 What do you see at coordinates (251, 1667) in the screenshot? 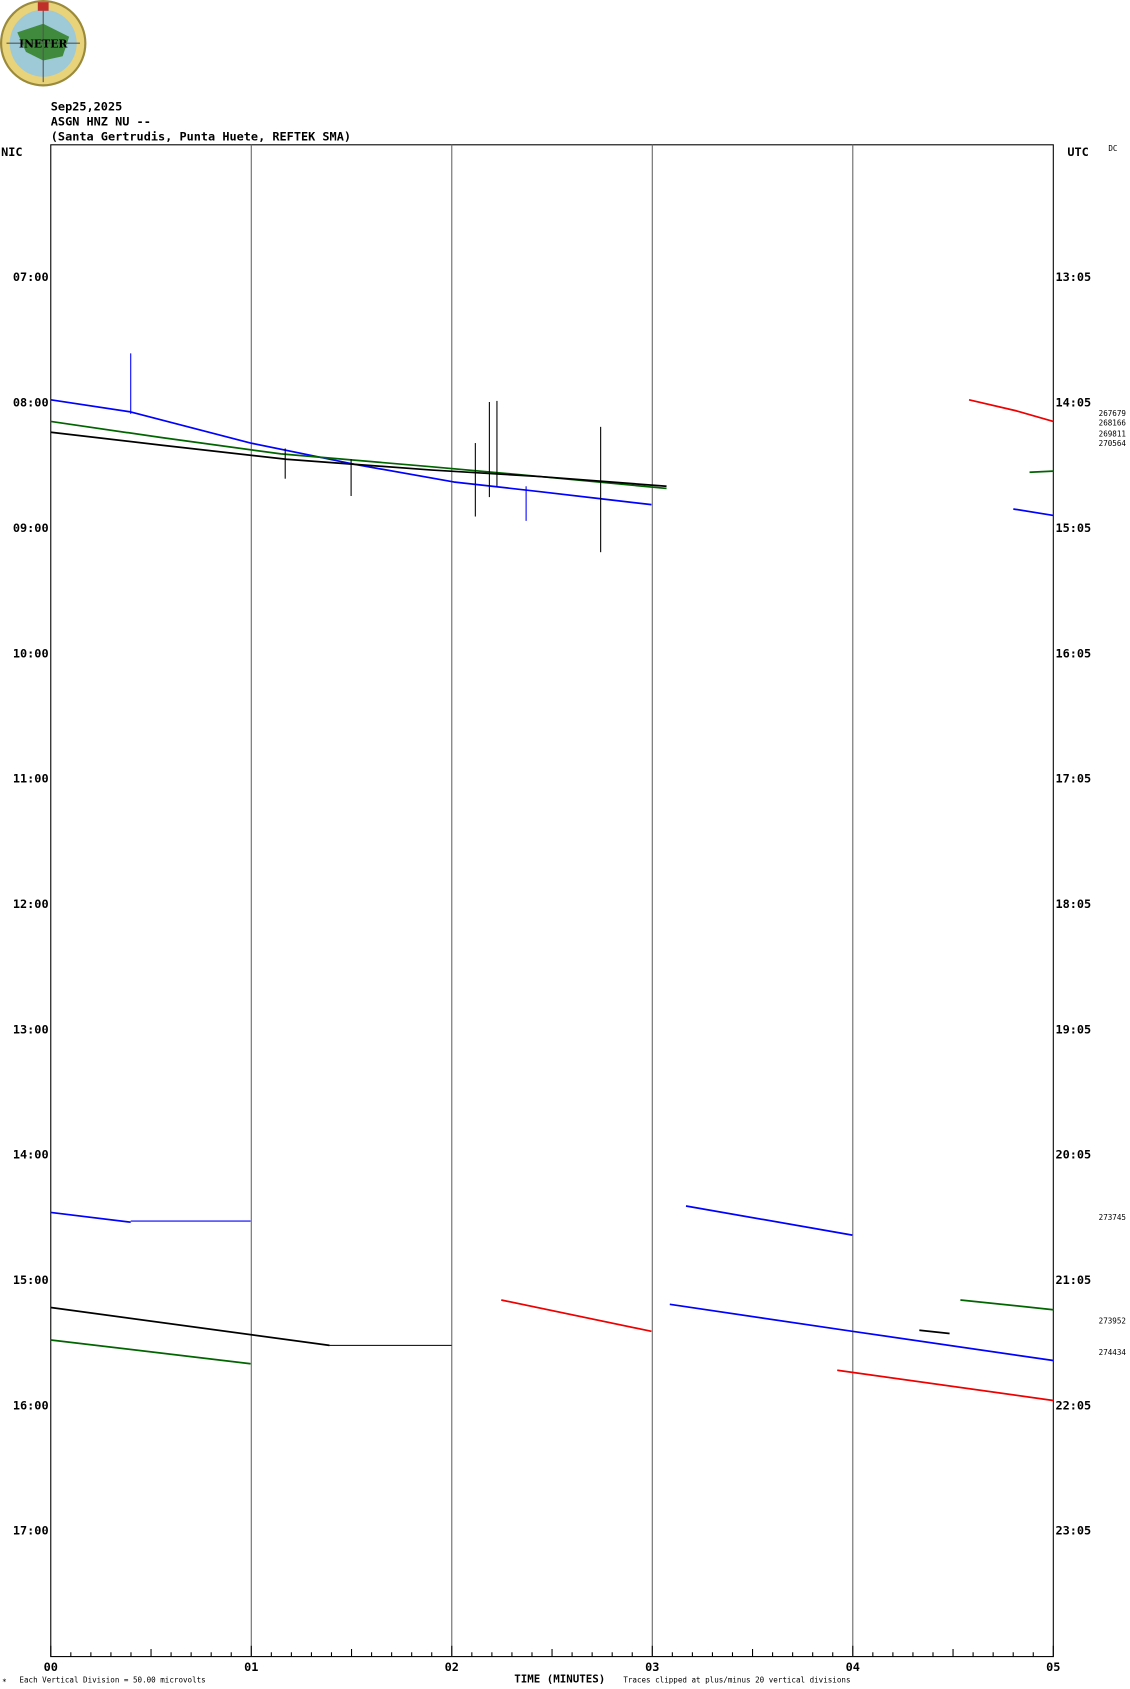
I see `x-label: 01` at bounding box center [251, 1667].